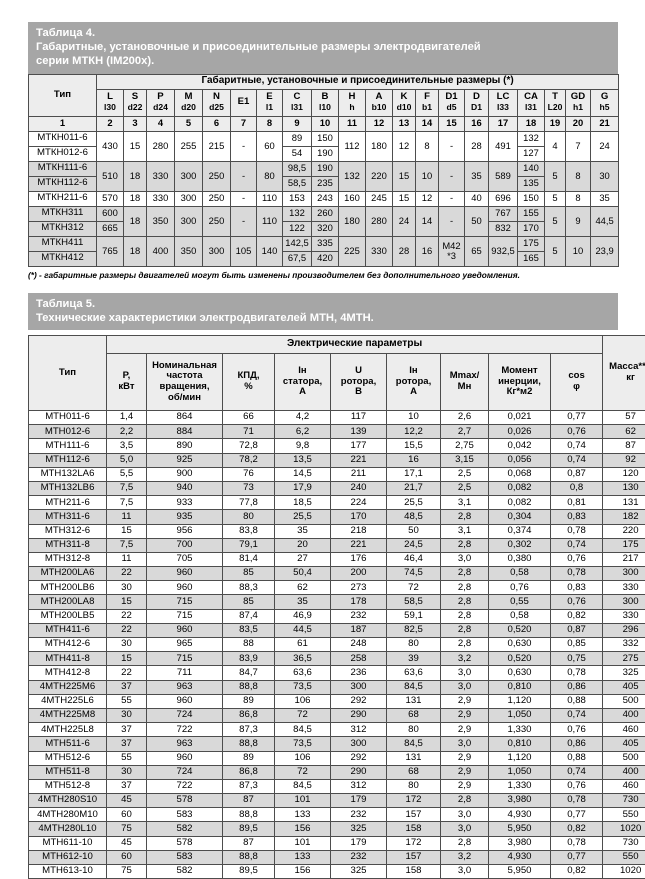 This screenshot has width=645, height=879. What do you see at coordinates (605, 146) in the screenshot?
I see `table4-cell-G: 24` at bounding box center [605, 146].